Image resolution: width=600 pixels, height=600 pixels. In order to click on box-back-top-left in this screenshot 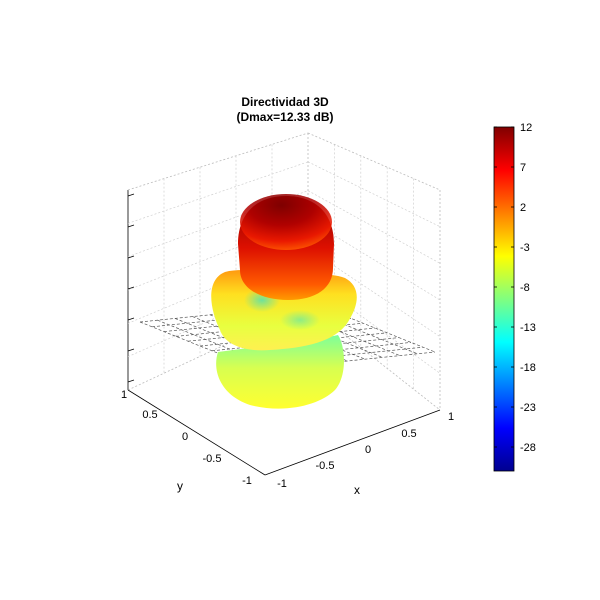, I will do `click(218, 161)`.